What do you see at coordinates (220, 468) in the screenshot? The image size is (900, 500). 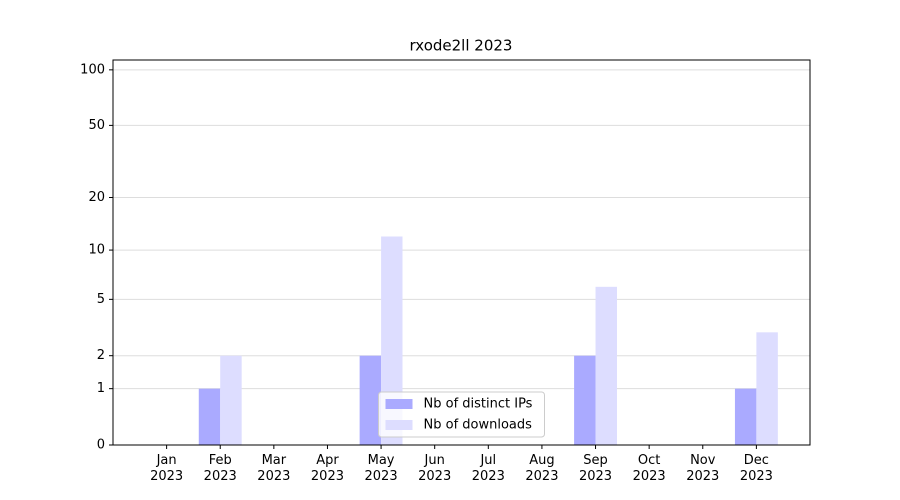 I see `x-tick-label: Feb 2023` at bounding box center [220, 468].